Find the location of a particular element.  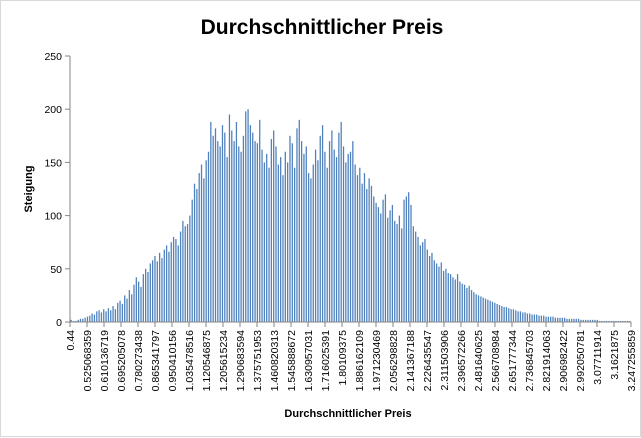

x-tick-label: 2.396572266 is located at coordinates (462, 360).